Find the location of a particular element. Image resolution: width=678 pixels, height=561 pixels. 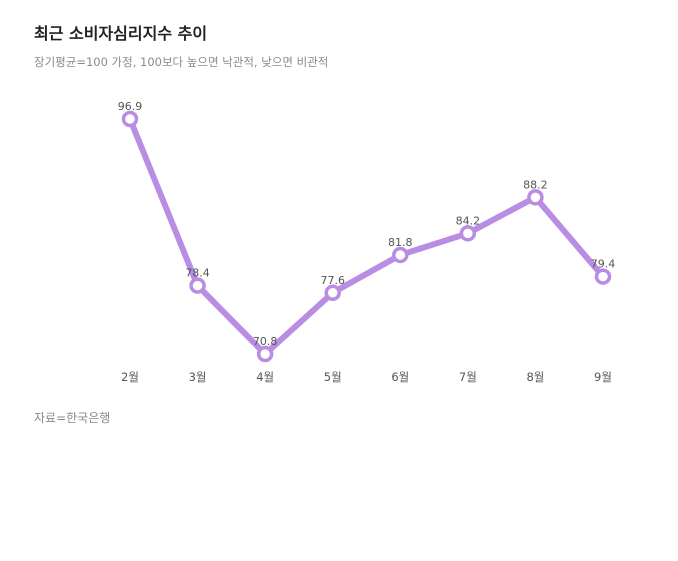

data-label: 70.8 is located at coordinates (265, 341).